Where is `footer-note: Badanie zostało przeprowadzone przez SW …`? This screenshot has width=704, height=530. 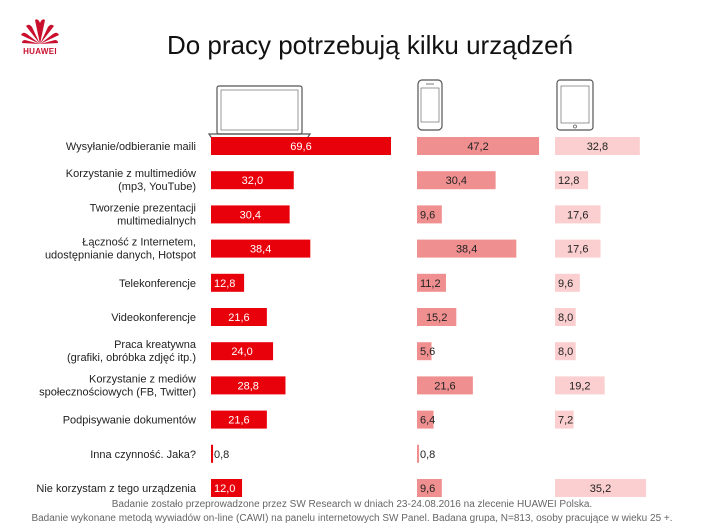 footer-note: Badanie zostało przeprowadzone przez SW … is located at coordinates (352, 512).